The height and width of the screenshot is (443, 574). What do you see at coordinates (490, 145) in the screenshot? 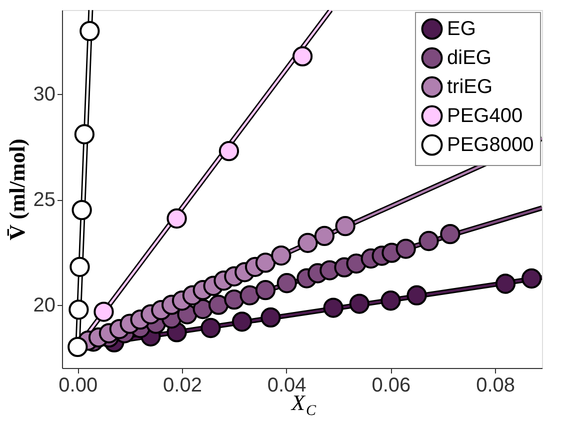
I see `legend-label: PEG8000` at bounding box center [490, 145].